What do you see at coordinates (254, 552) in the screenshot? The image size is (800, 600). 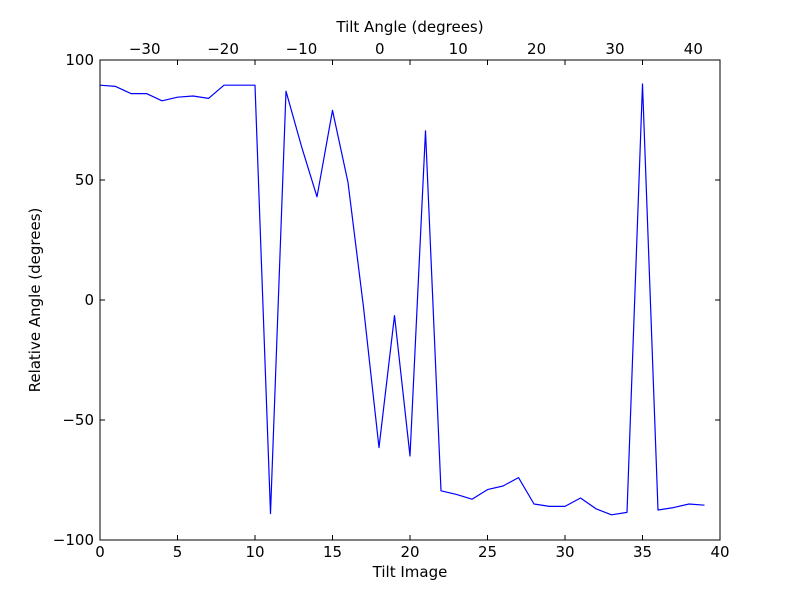 I see `x-tick-label: 10` at bounding box center [254, 552].